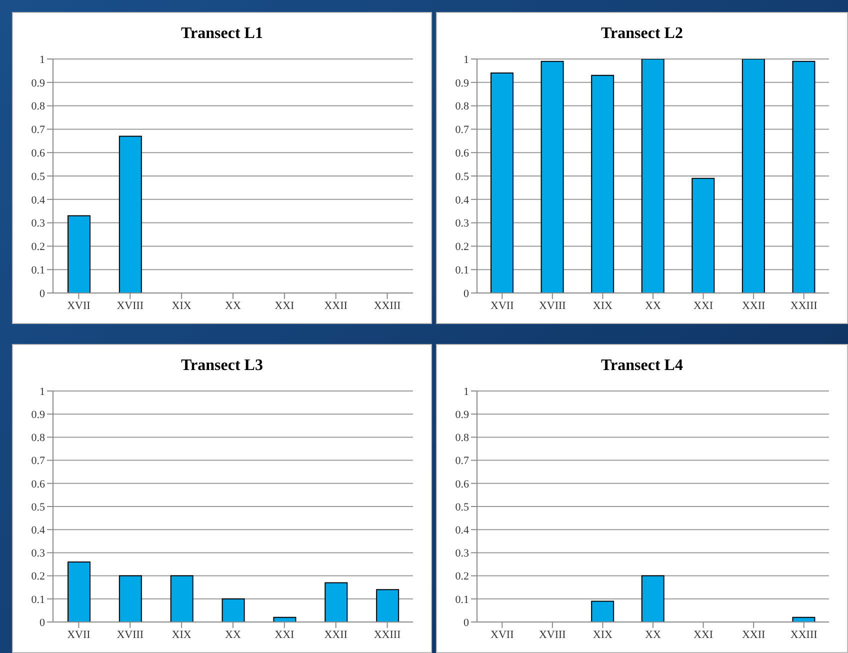  Describe the element at coordinates (642, 34) in the screenshot. I see `chart-title: Transect L2` at that location.